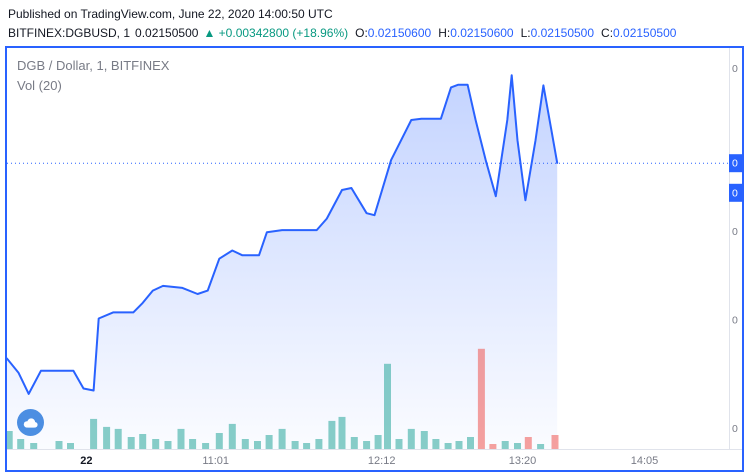 The image size is (749, 474). What do you see at coordinates (645, 461) in the screenshot?
I see `x-axis-label: 14:05` at bounding box center [645, 461].